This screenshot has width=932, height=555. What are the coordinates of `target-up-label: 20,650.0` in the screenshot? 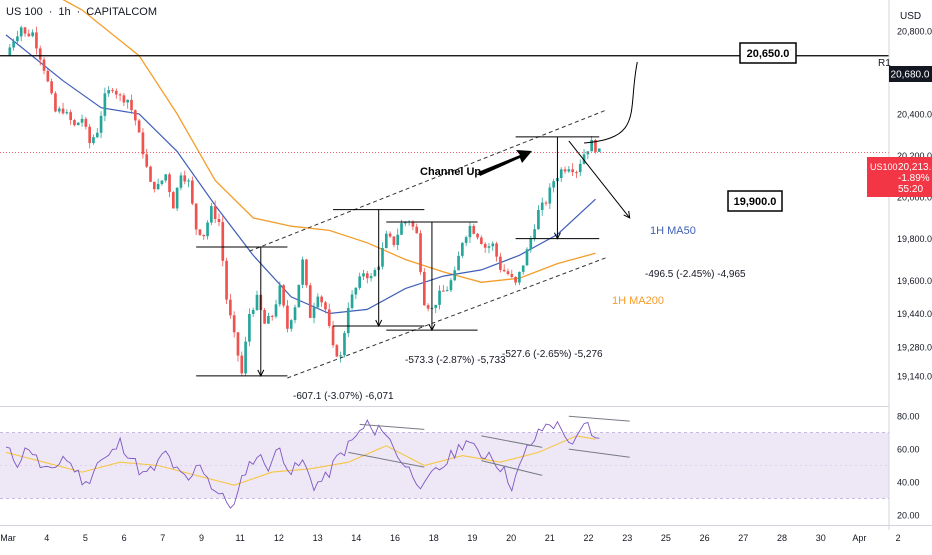 It's located at (768, 54).